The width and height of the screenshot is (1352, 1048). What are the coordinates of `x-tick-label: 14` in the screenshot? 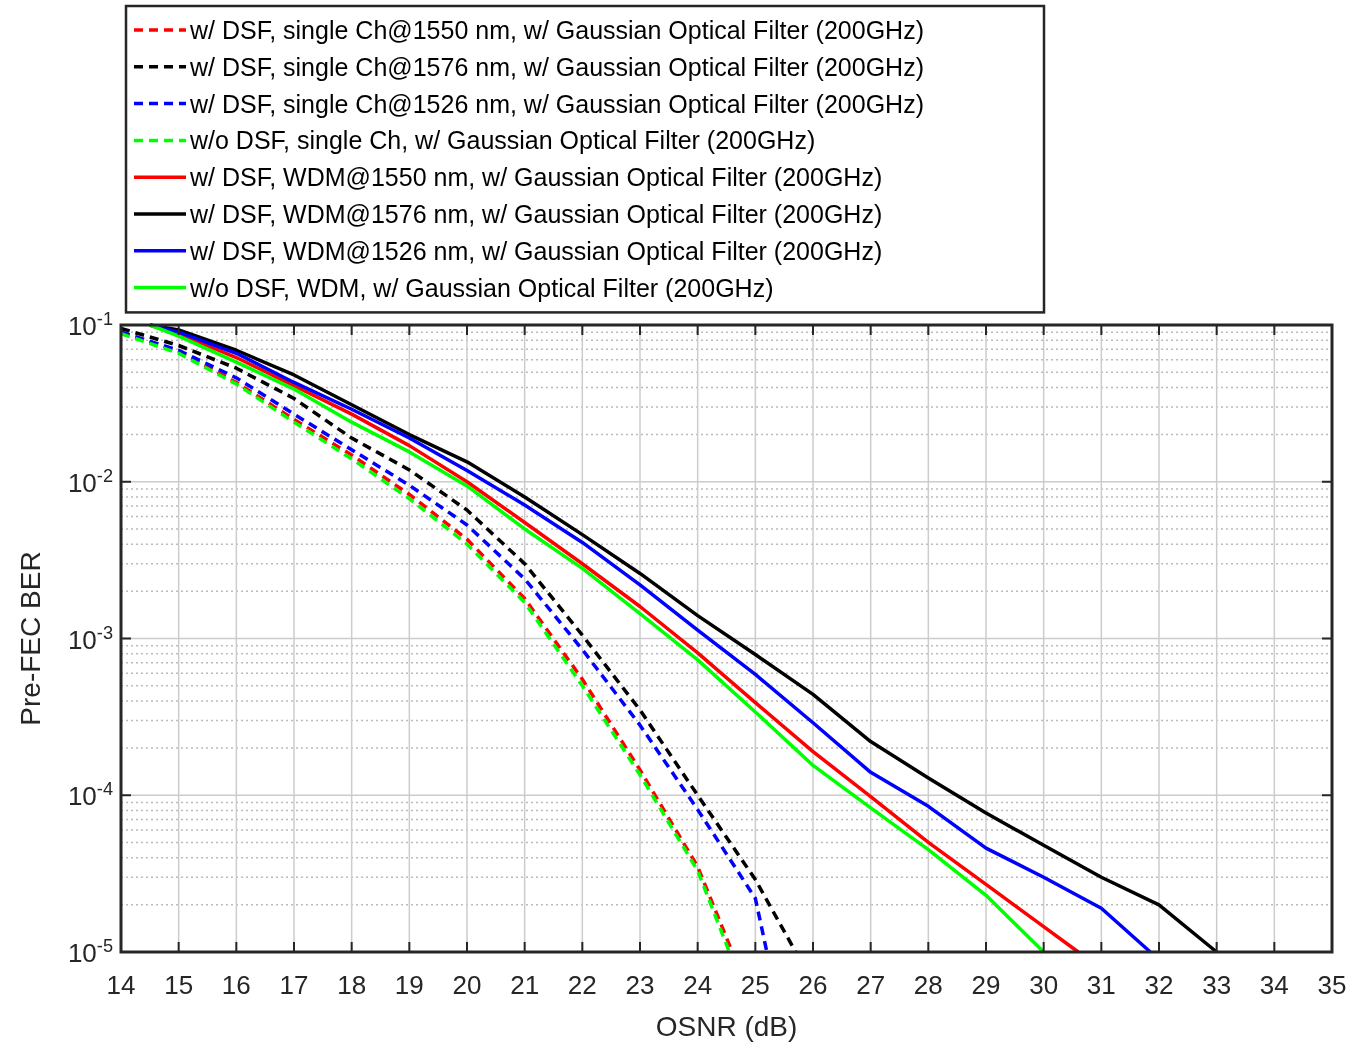 It's located at (121, 985).